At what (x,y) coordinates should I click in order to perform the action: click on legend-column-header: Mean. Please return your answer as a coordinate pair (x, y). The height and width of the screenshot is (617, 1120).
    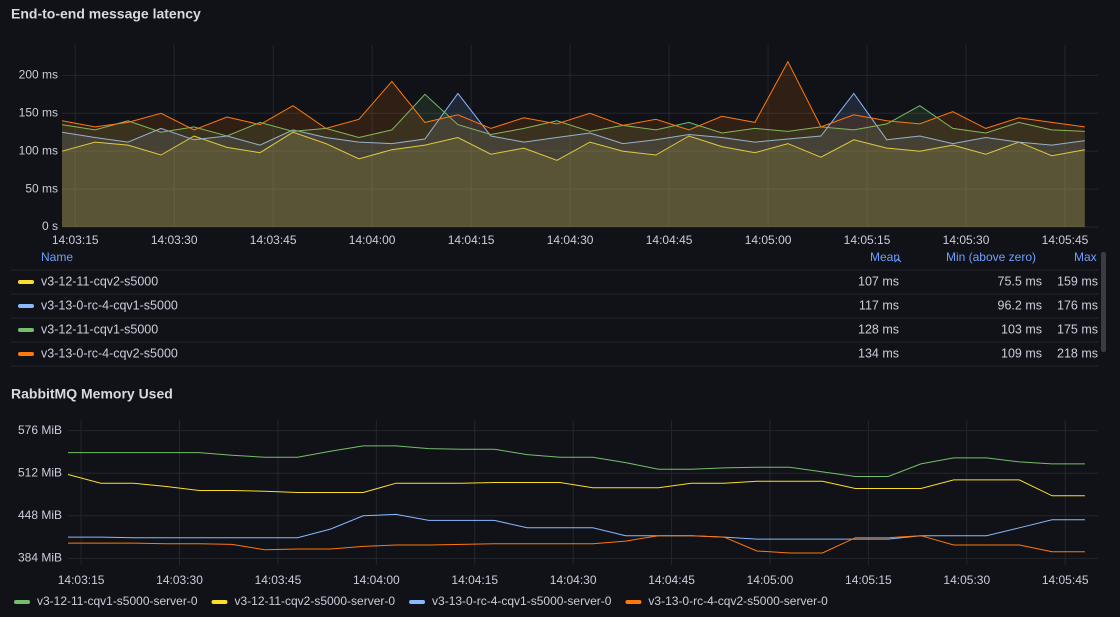
    Looking at the image, I should click on (885, 257).